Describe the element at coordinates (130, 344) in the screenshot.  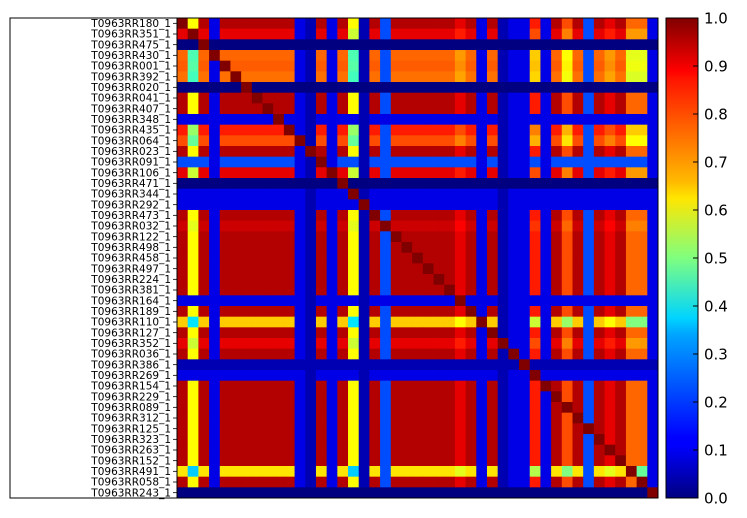
I see `row-label: T0963RR352_1` at that location.